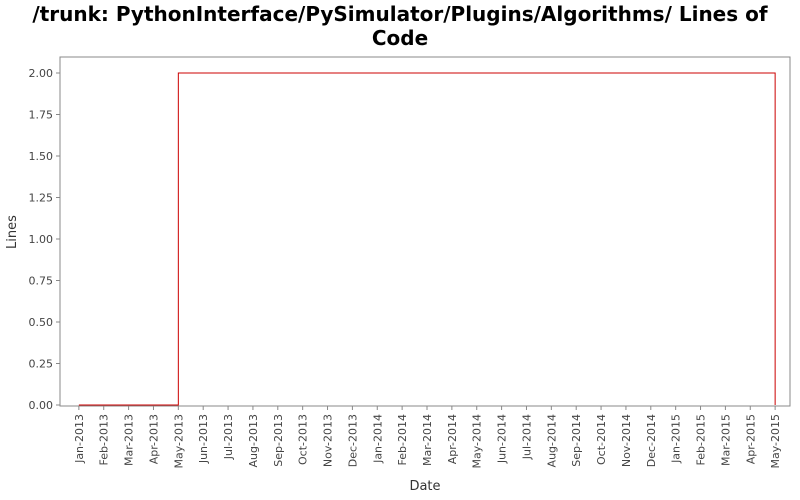  What do you see at coordinates (502, 439) in the screenshot?
I see `x-tick-label: Jun-2014` at bounding box center [502, 439].